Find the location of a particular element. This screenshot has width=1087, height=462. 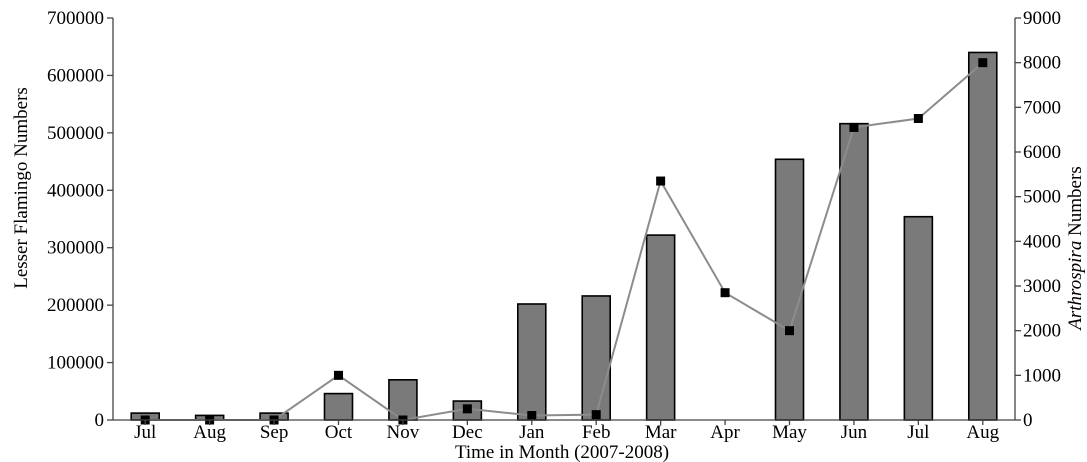

x-tick-label: Sep is located at coordinates (274, 432).